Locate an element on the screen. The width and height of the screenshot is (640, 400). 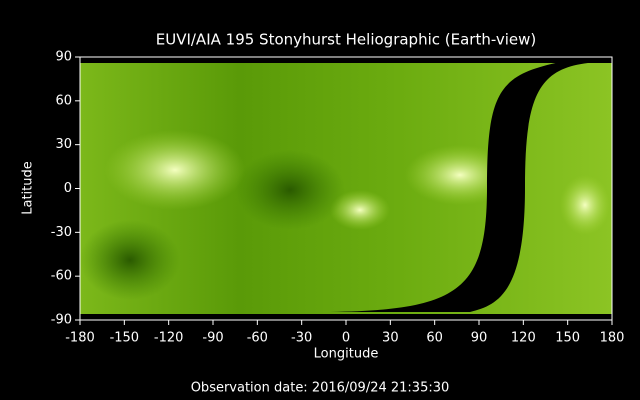
x-tick-label: -60 is located at coordinates (257, 338).